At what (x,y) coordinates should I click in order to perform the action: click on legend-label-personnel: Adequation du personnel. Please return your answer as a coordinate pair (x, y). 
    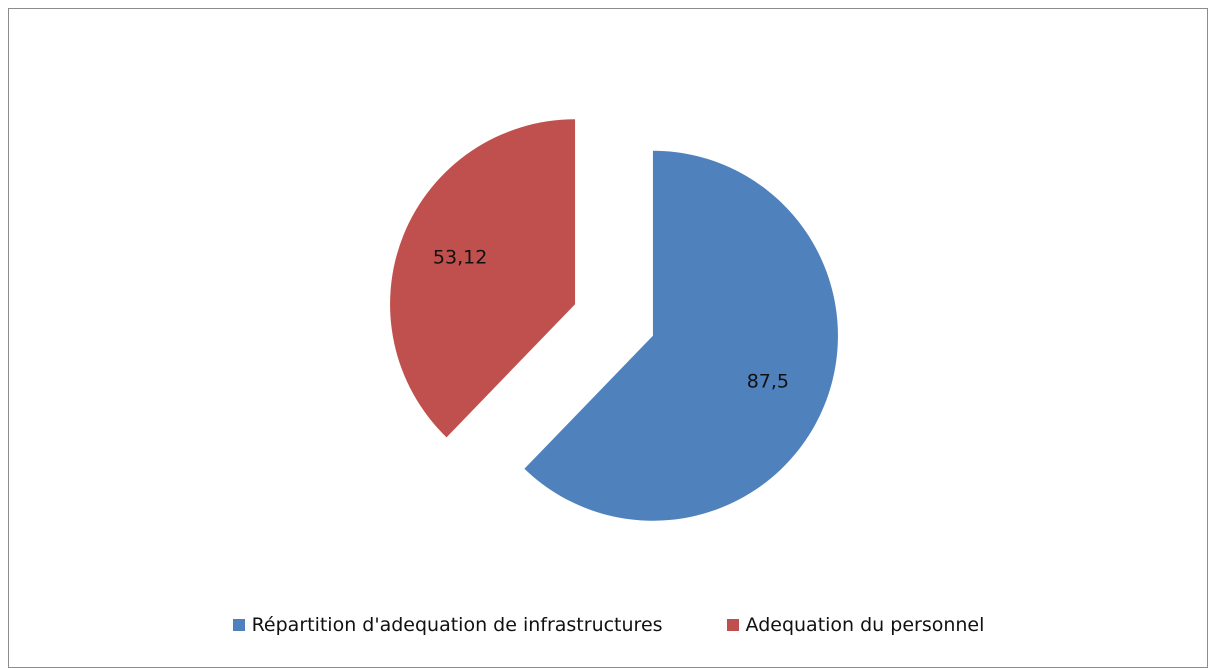
    Looking at the image, I should click on (865, 625).